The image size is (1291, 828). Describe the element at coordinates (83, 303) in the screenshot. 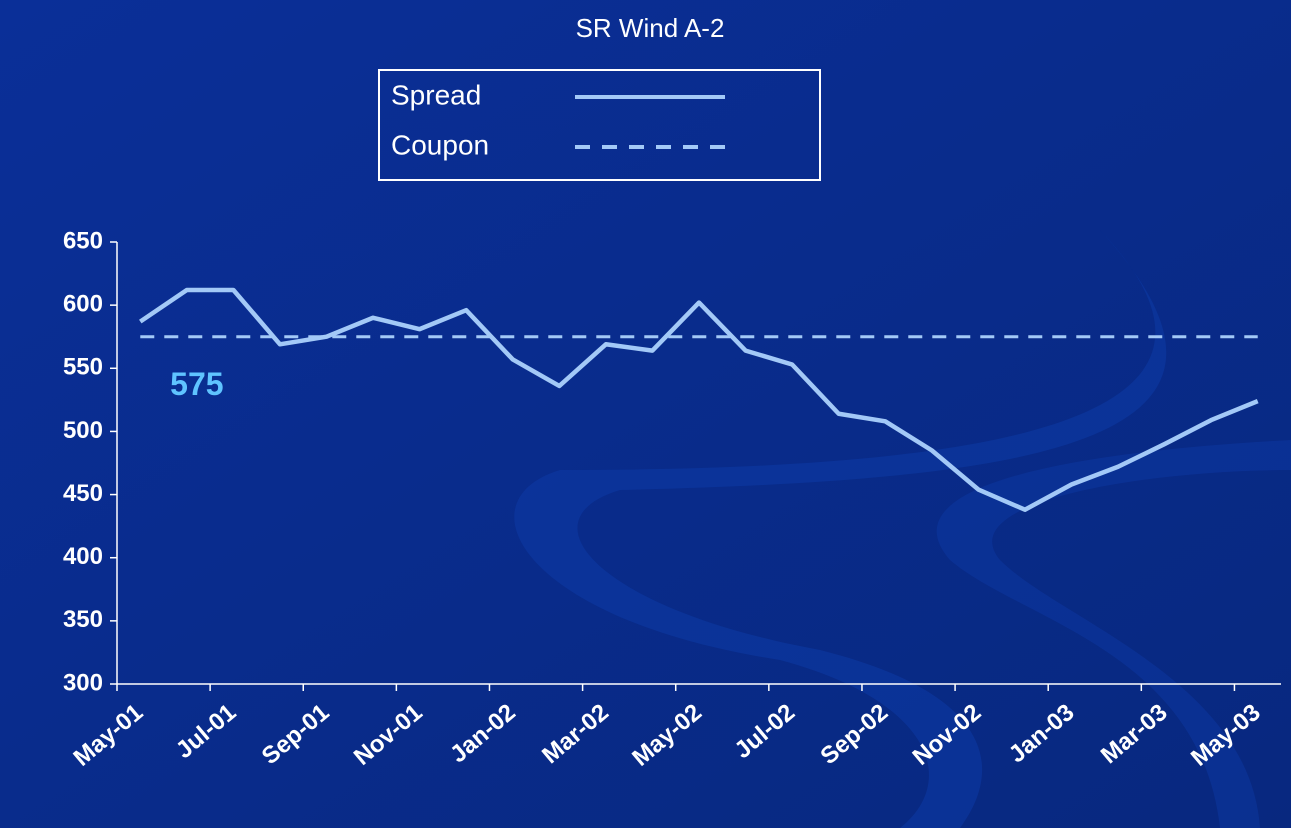

I see `y-tick-label: 600` at that location.